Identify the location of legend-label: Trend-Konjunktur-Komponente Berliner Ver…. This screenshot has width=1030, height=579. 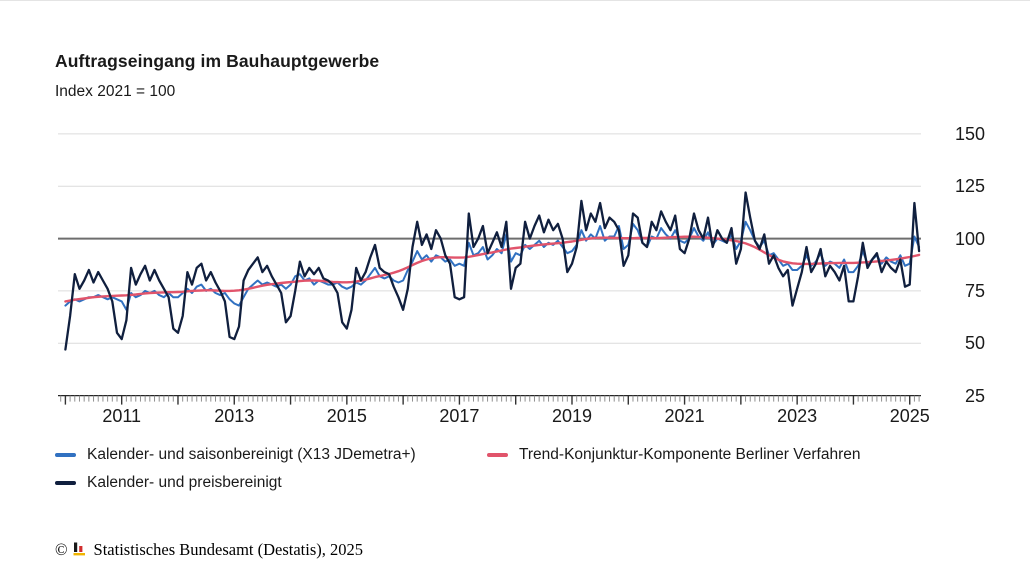
(690, 454).